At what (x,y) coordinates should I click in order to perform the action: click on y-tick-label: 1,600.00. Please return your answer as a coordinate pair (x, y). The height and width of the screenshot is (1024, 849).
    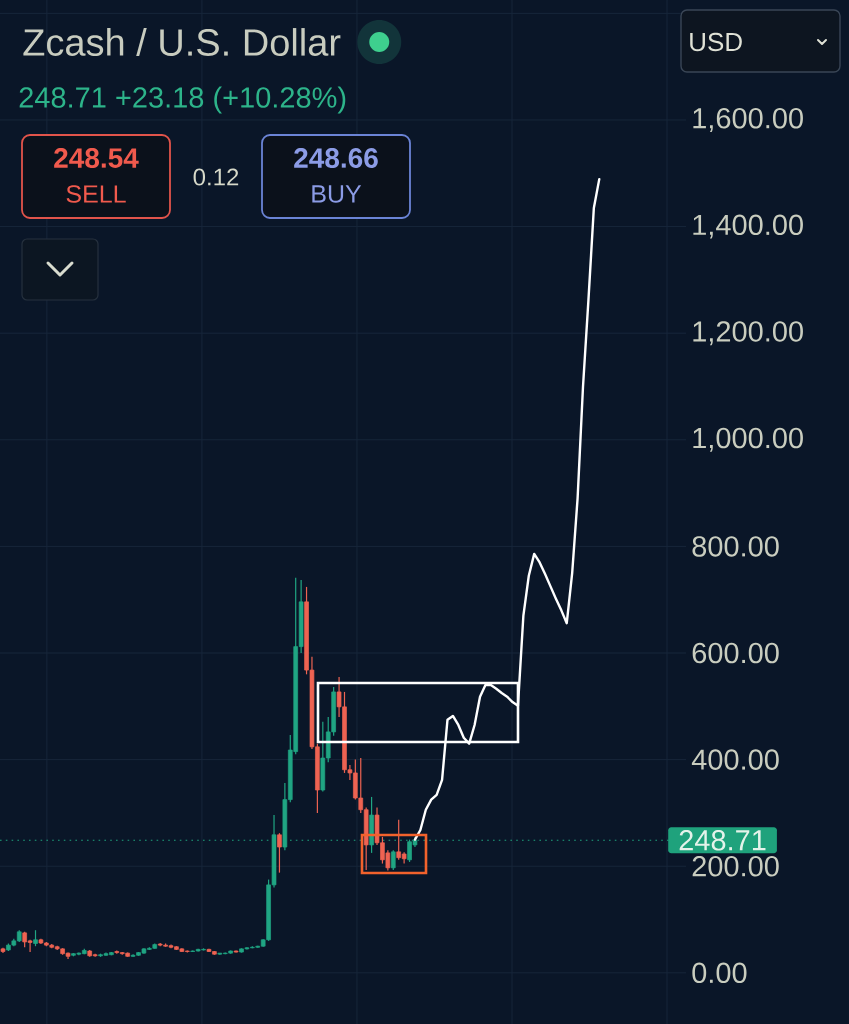
    Looking at the image, I should click on (748, 119).